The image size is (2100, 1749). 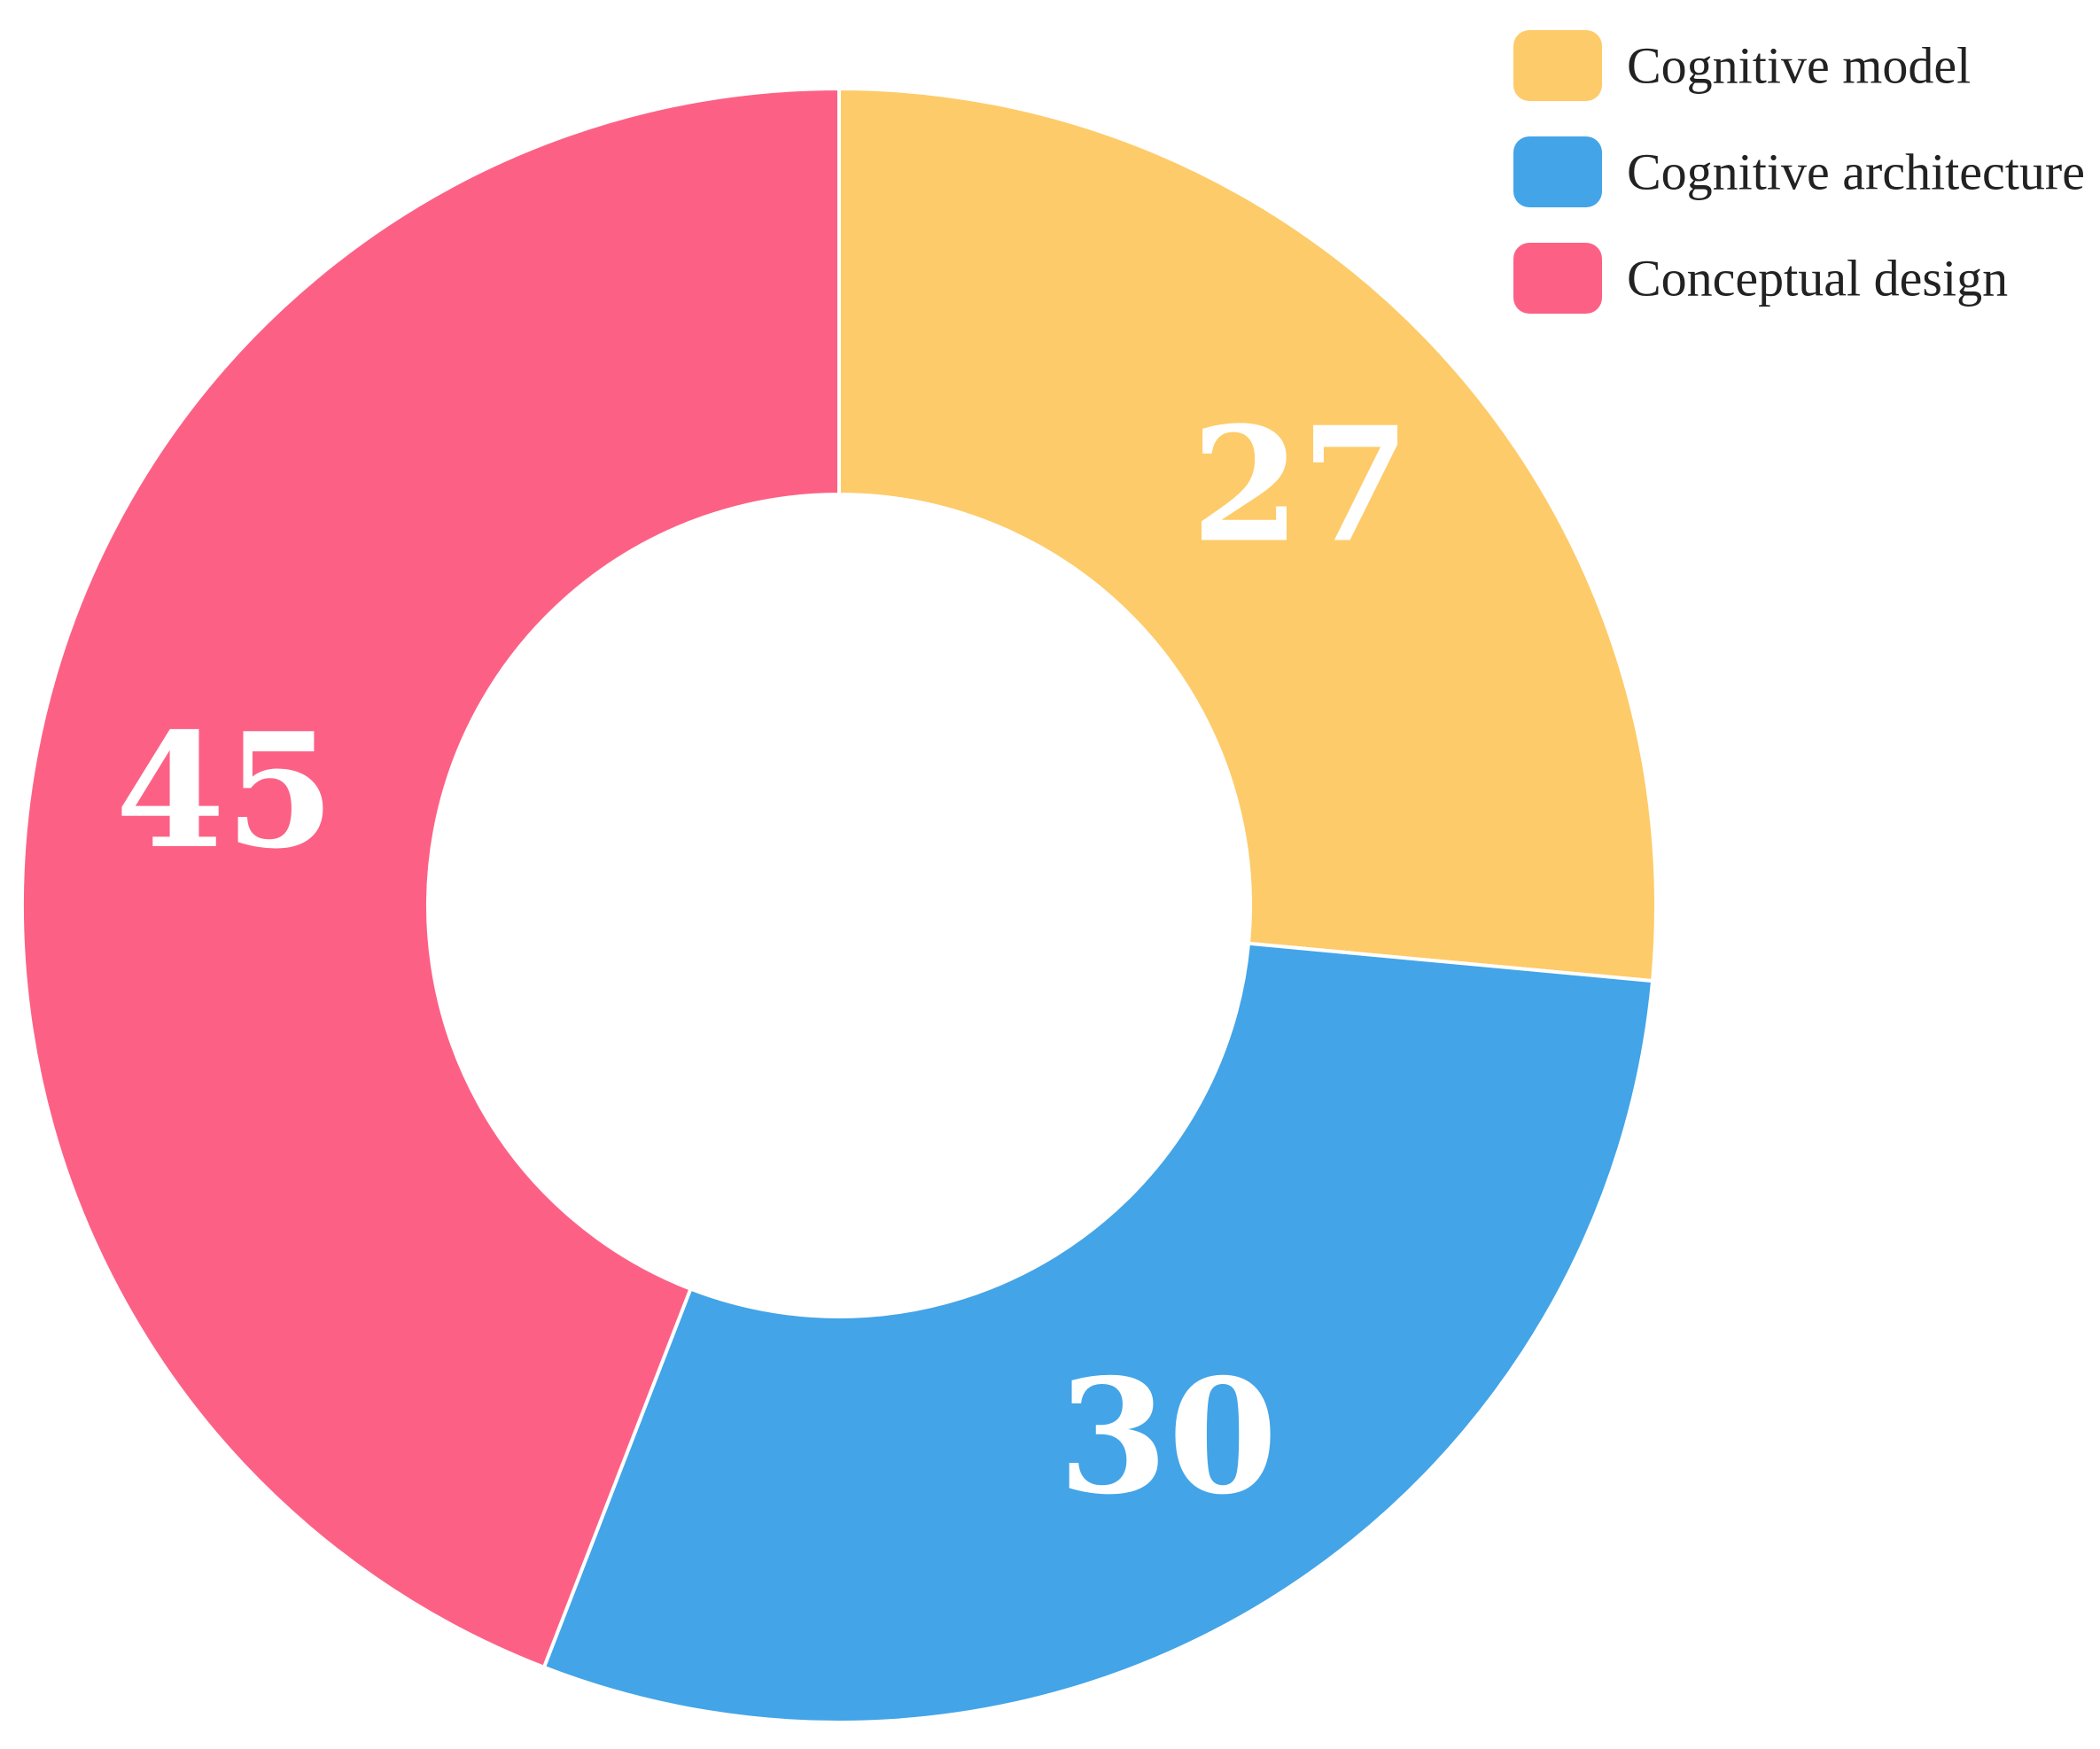 What do you see at coordinates (1557, 278) in the screenshot?
I see `legend-swatch-conceptual-design` at bounding box center [1557, 278].